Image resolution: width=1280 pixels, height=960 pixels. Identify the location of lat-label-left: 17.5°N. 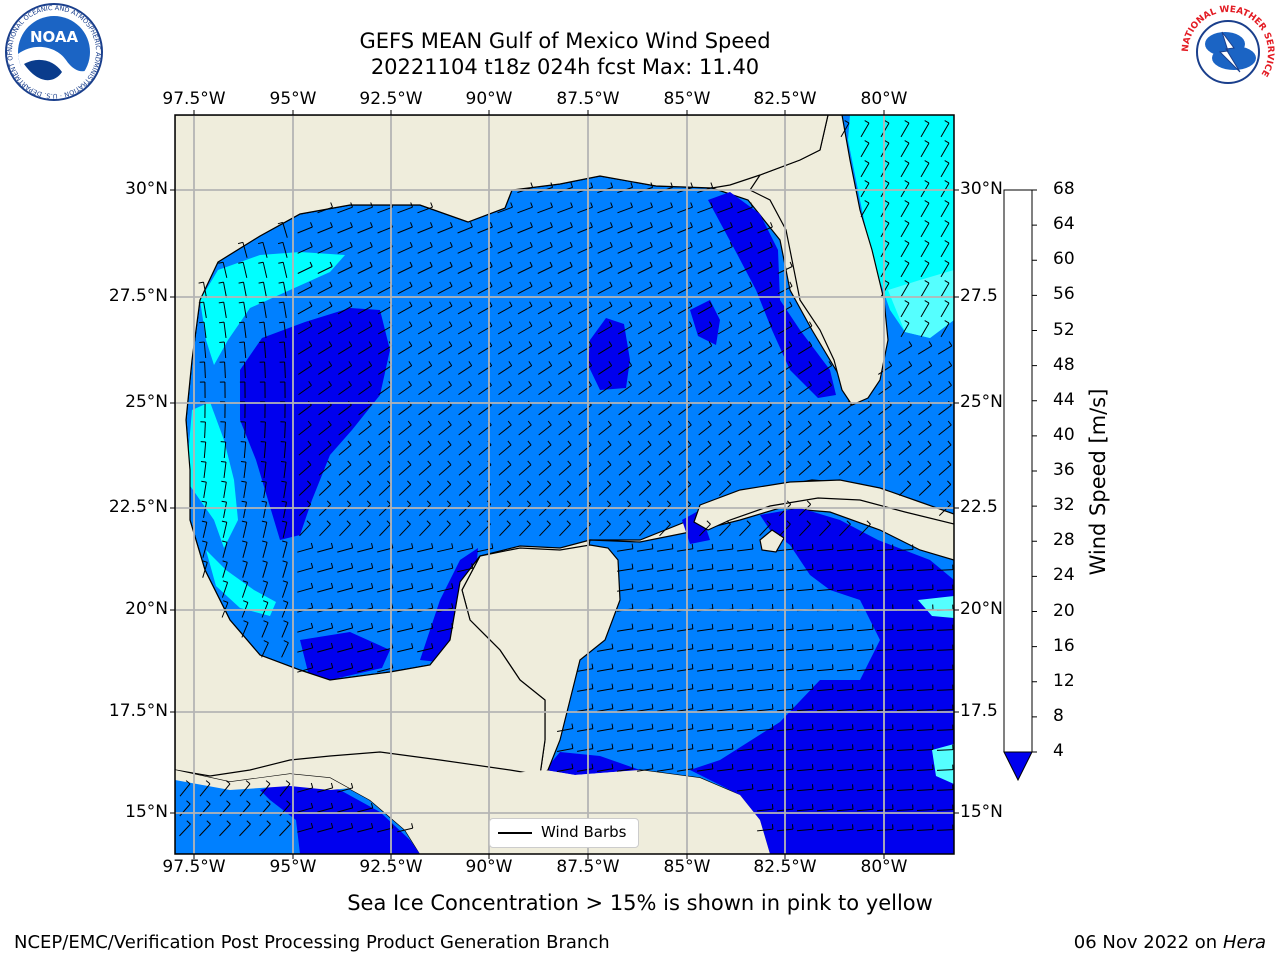
(138, 711).